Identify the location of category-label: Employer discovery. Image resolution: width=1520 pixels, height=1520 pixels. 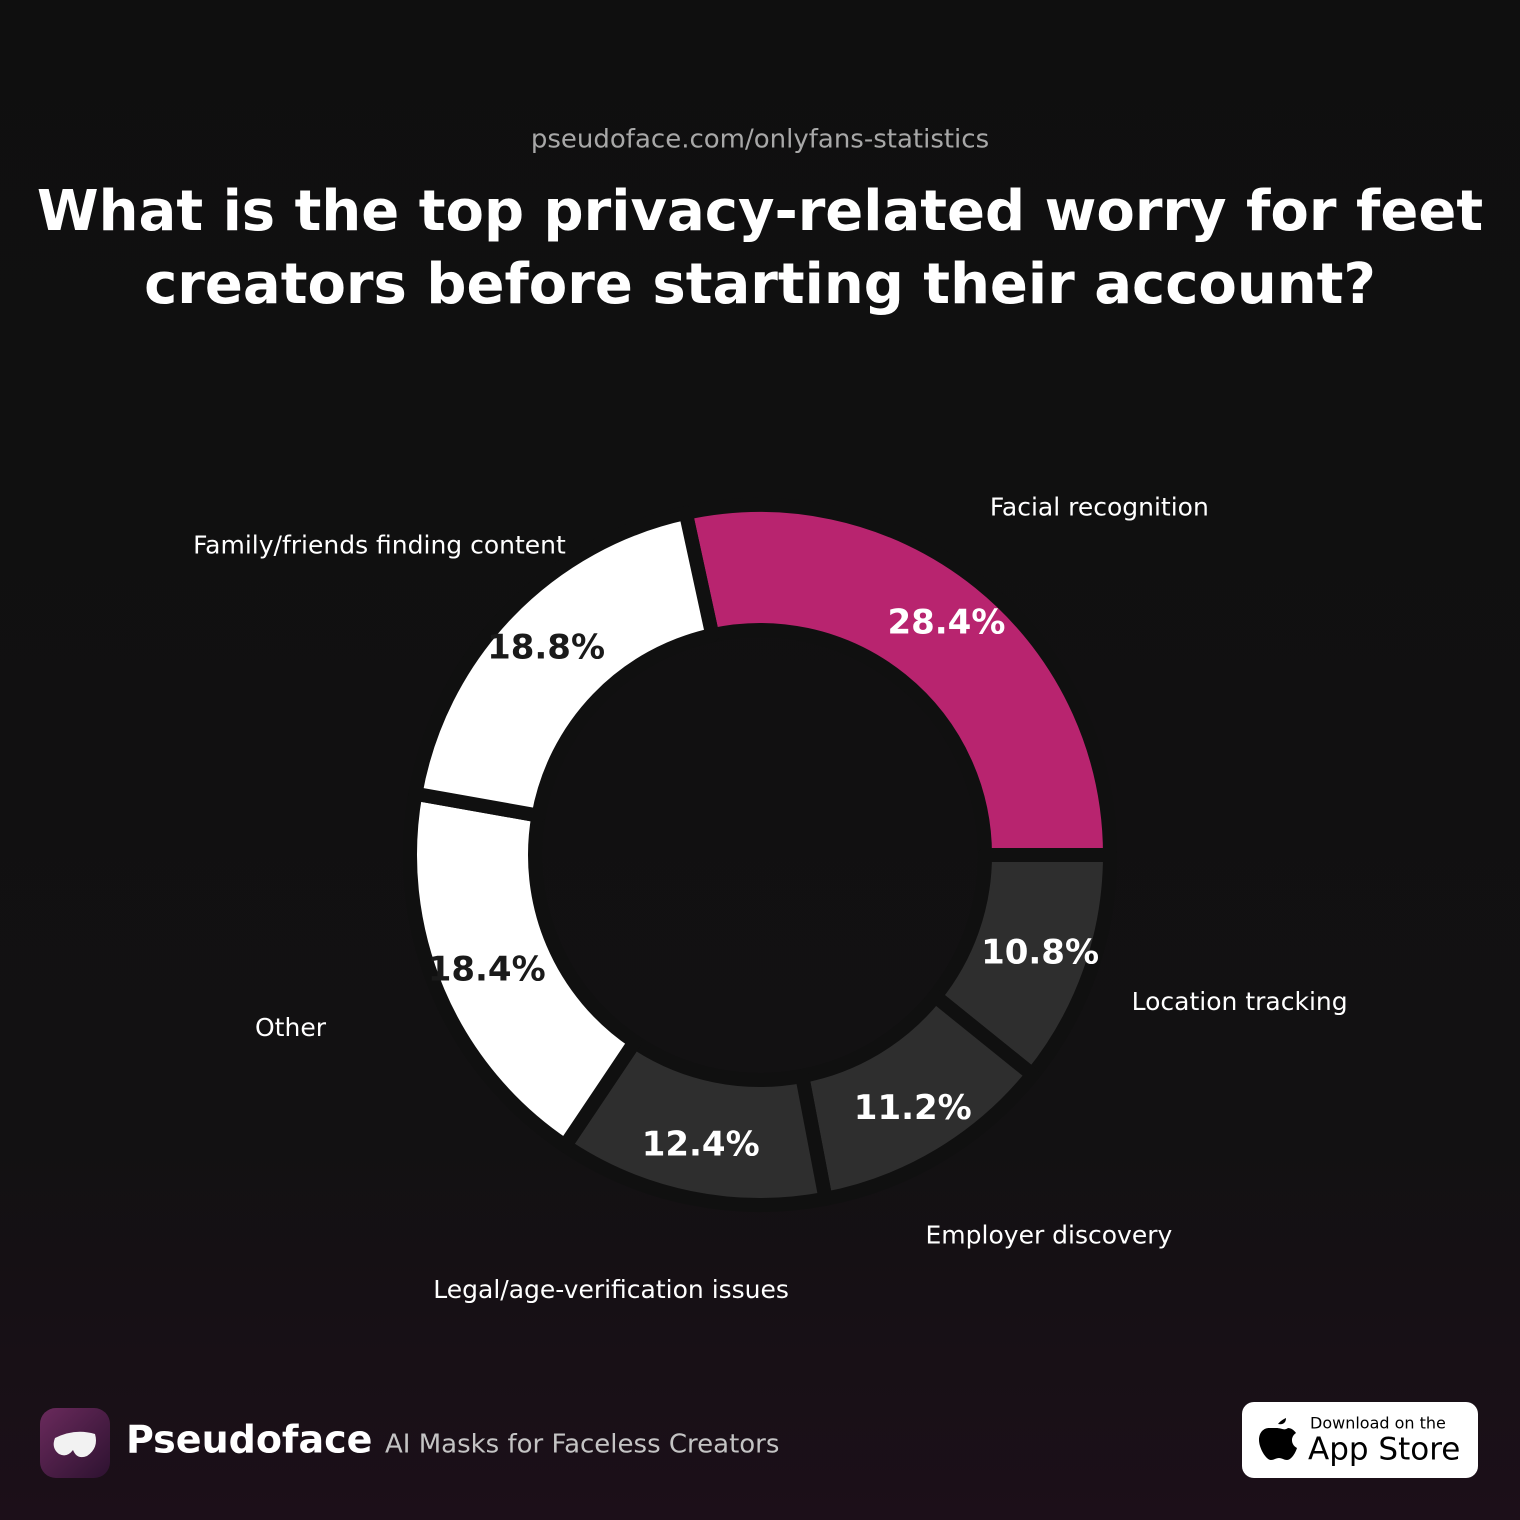
(1049, 1235).